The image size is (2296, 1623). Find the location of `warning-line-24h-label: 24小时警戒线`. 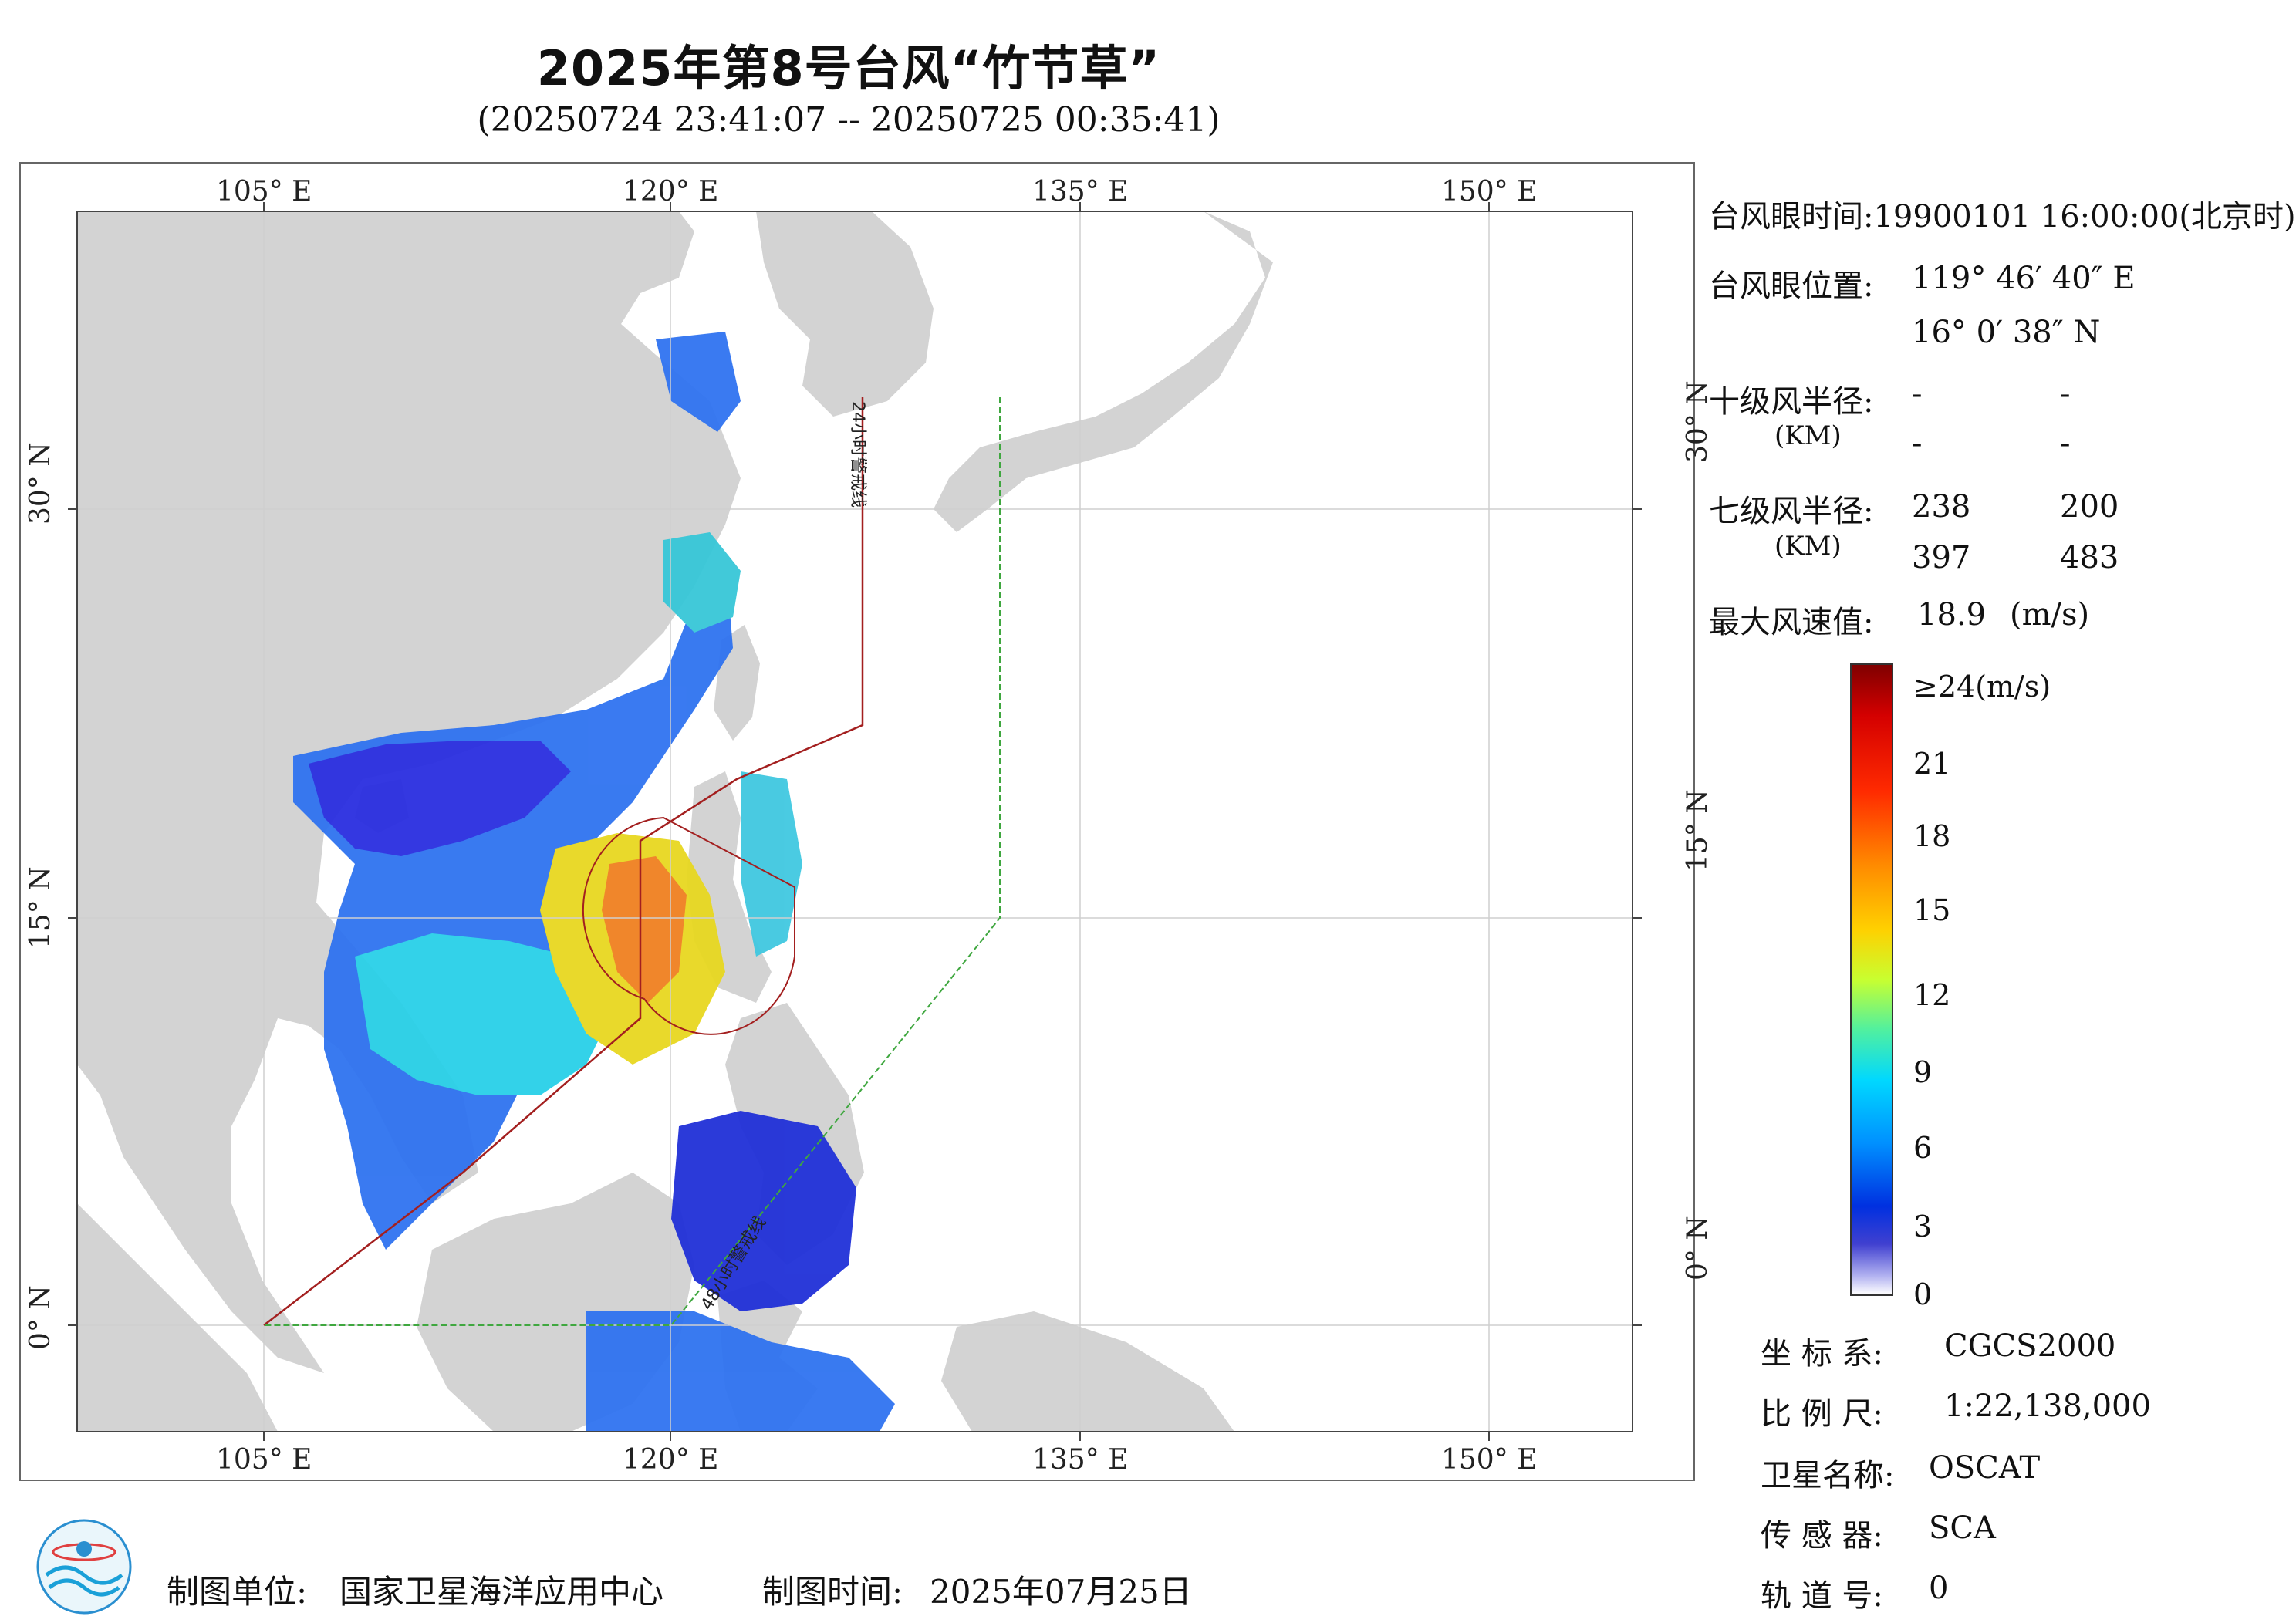

warning-line-24h-label: 24小时警戒线 is located at coordinates (857, 454).